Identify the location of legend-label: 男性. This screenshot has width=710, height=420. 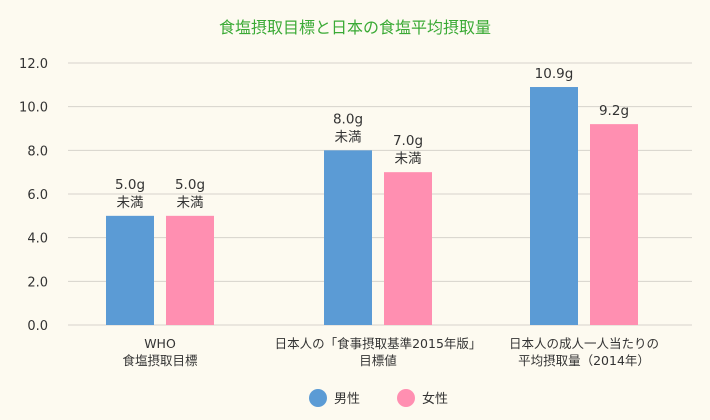
(347, 399).